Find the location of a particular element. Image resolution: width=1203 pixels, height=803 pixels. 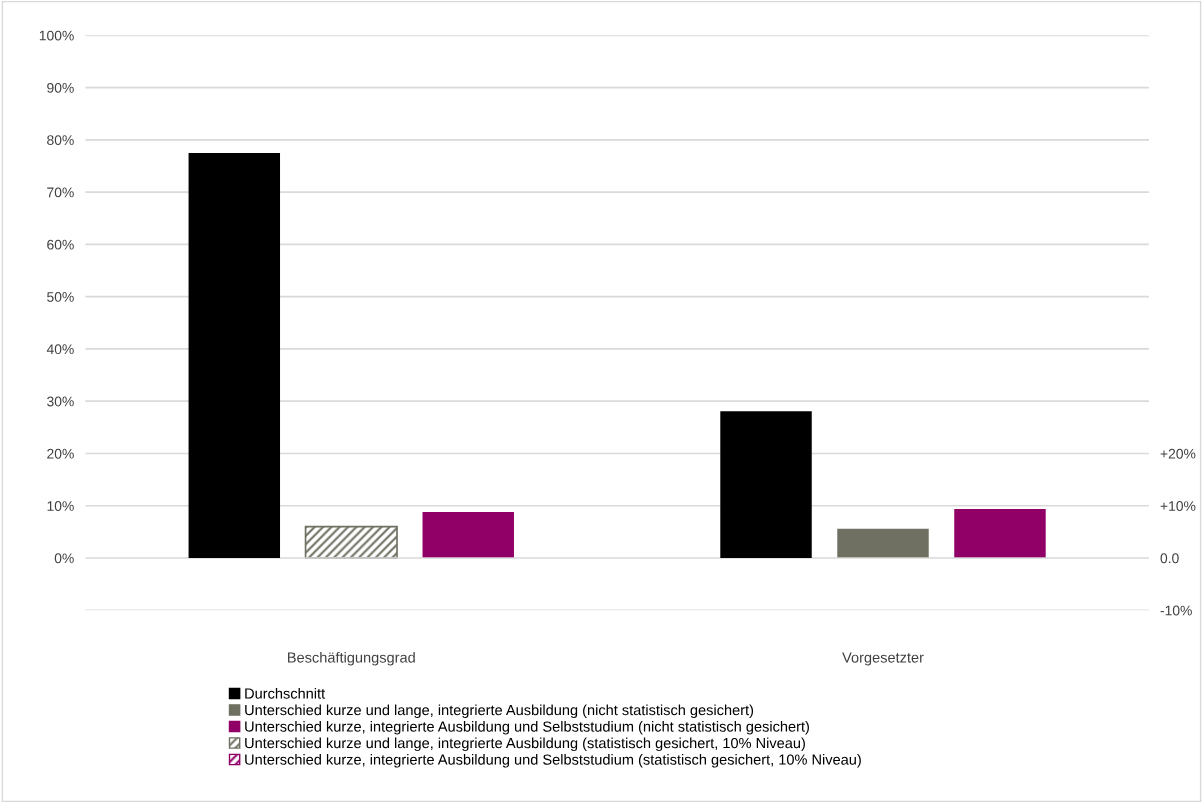

x-tick-label: Vorgesetzter is located at coordinates (883, 659).